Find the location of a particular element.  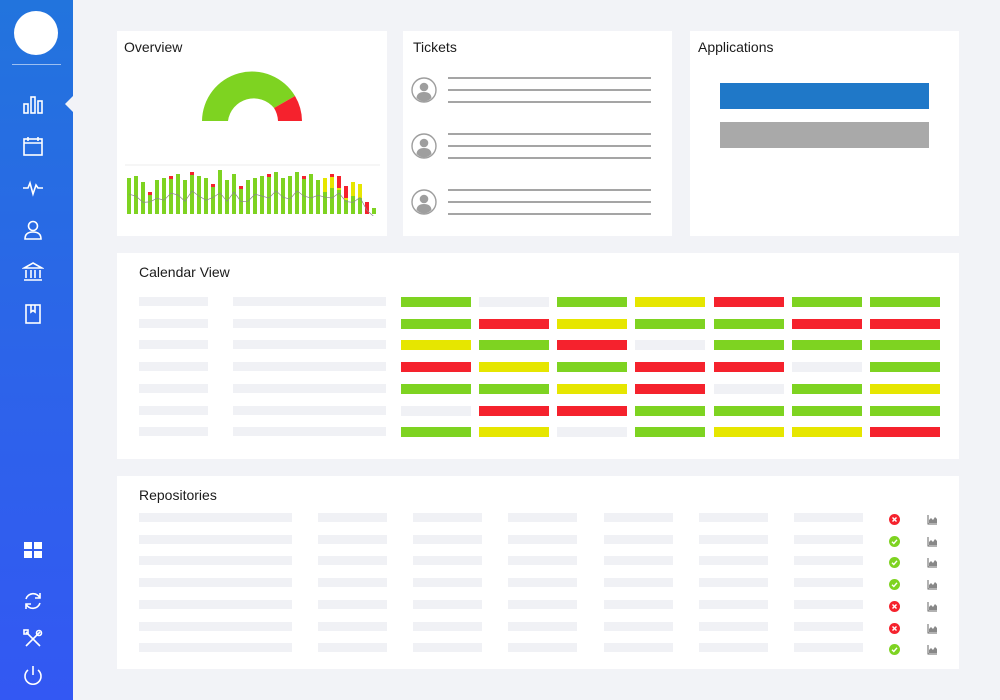

user-icon is located at coordinates (33, 230).